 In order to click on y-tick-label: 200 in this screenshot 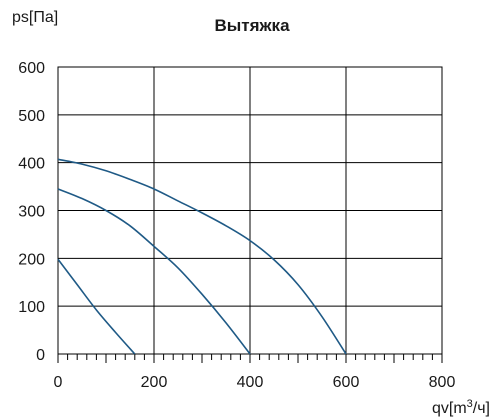, I will do `click(31, 259)`.